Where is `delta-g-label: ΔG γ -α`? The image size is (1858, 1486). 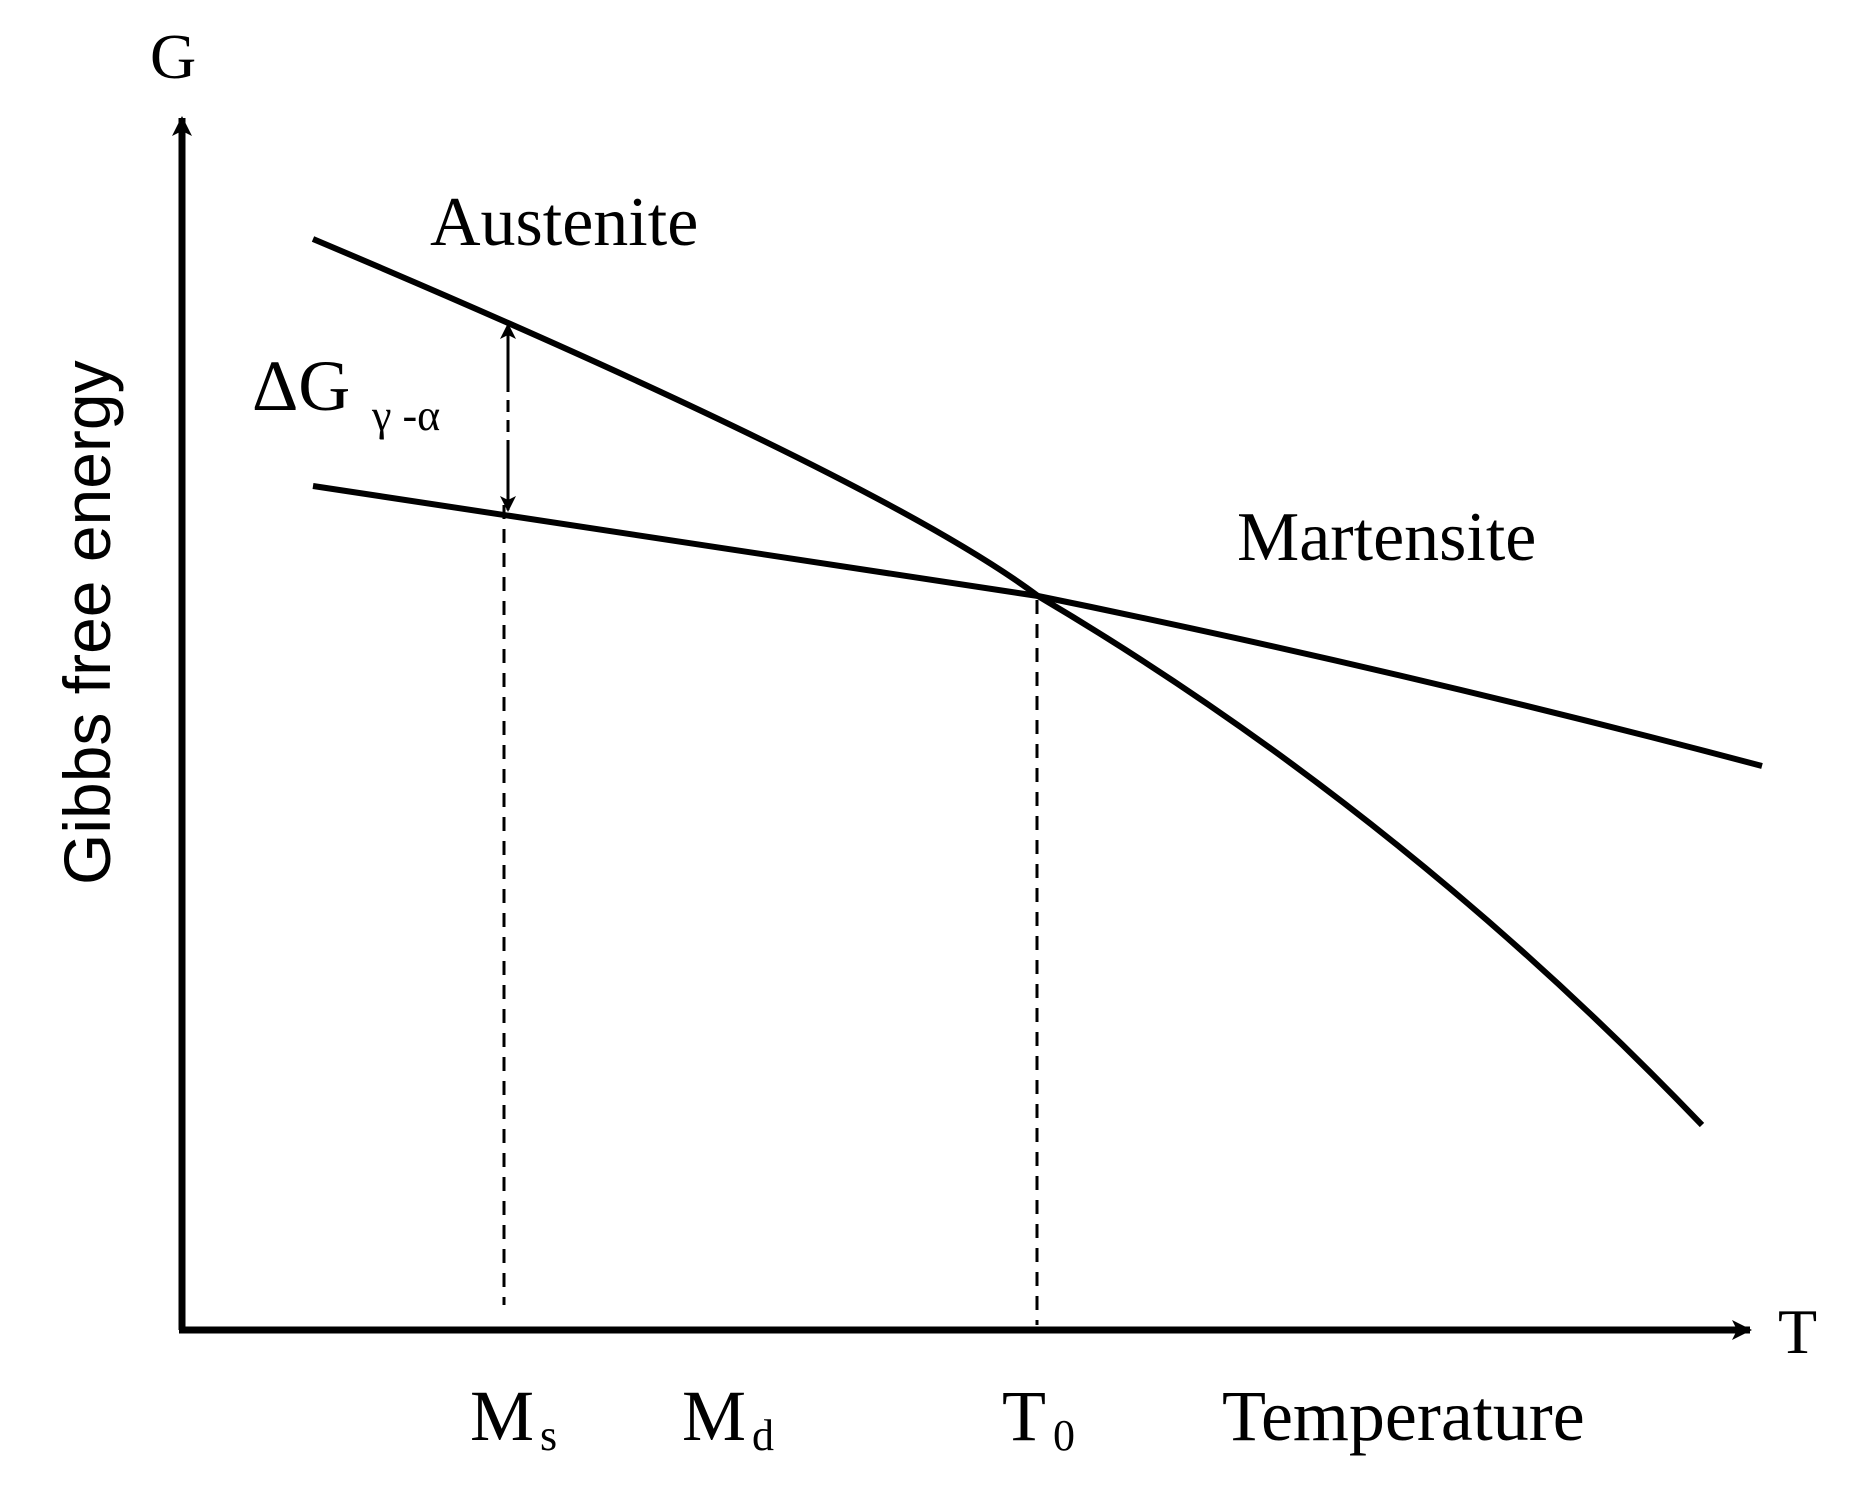 delta-g-label: ΔG γ -α is located at coordinates (346, 393).